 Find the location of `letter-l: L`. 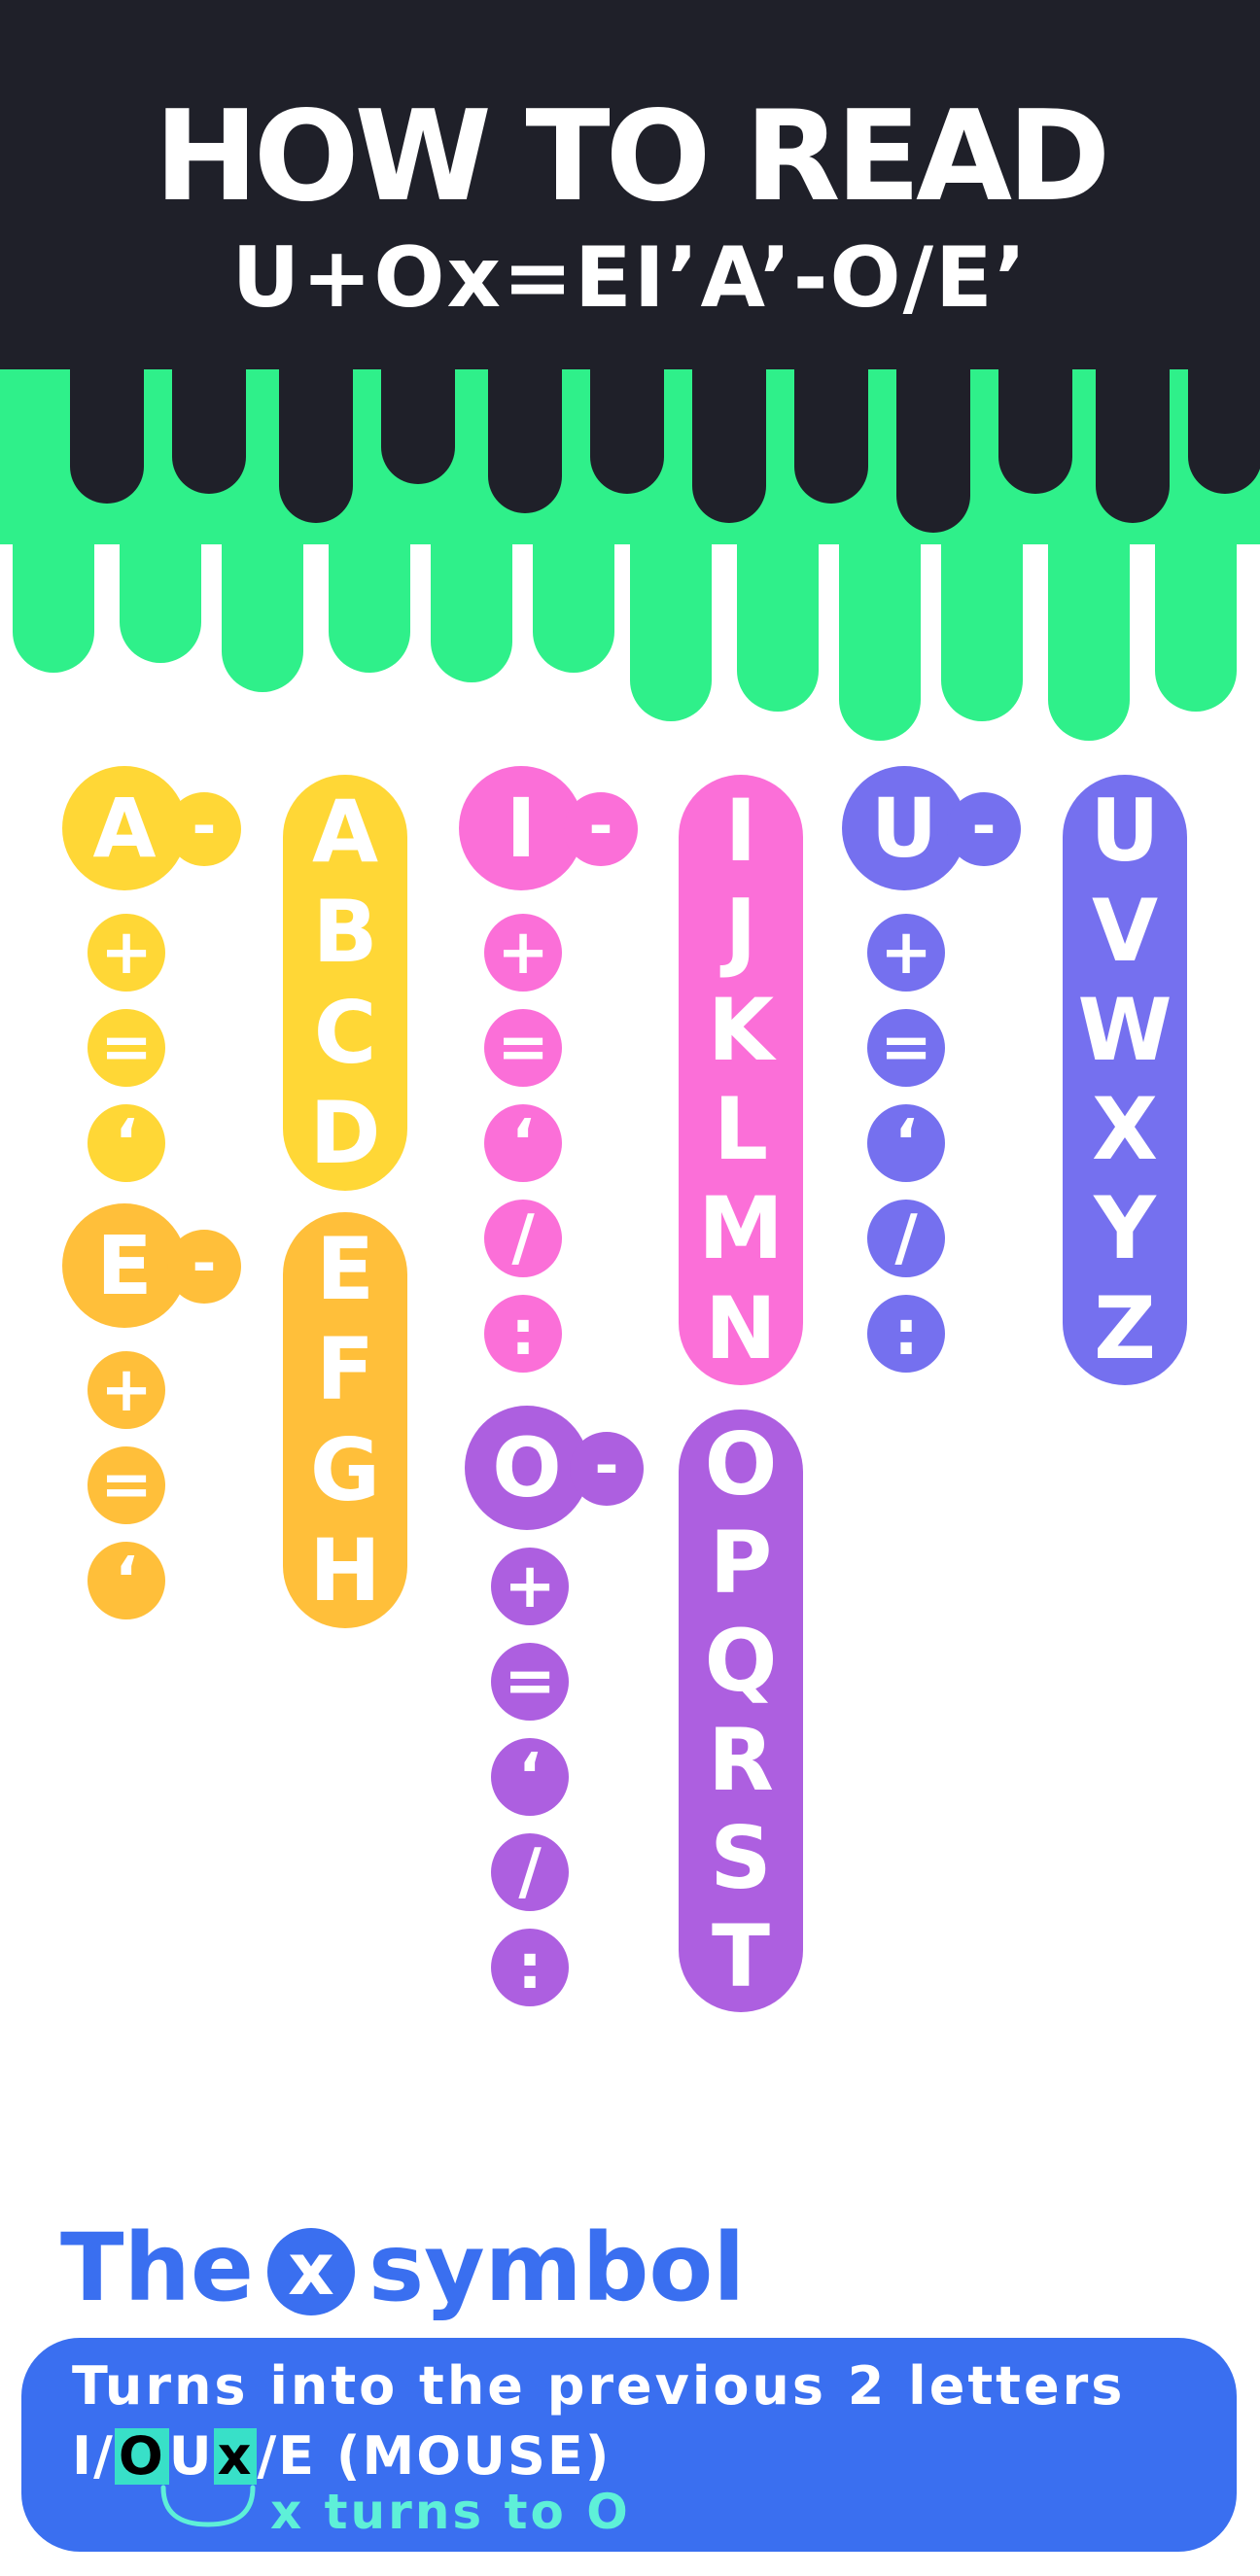

letter-l: L is located at coordinates (741, 1129).